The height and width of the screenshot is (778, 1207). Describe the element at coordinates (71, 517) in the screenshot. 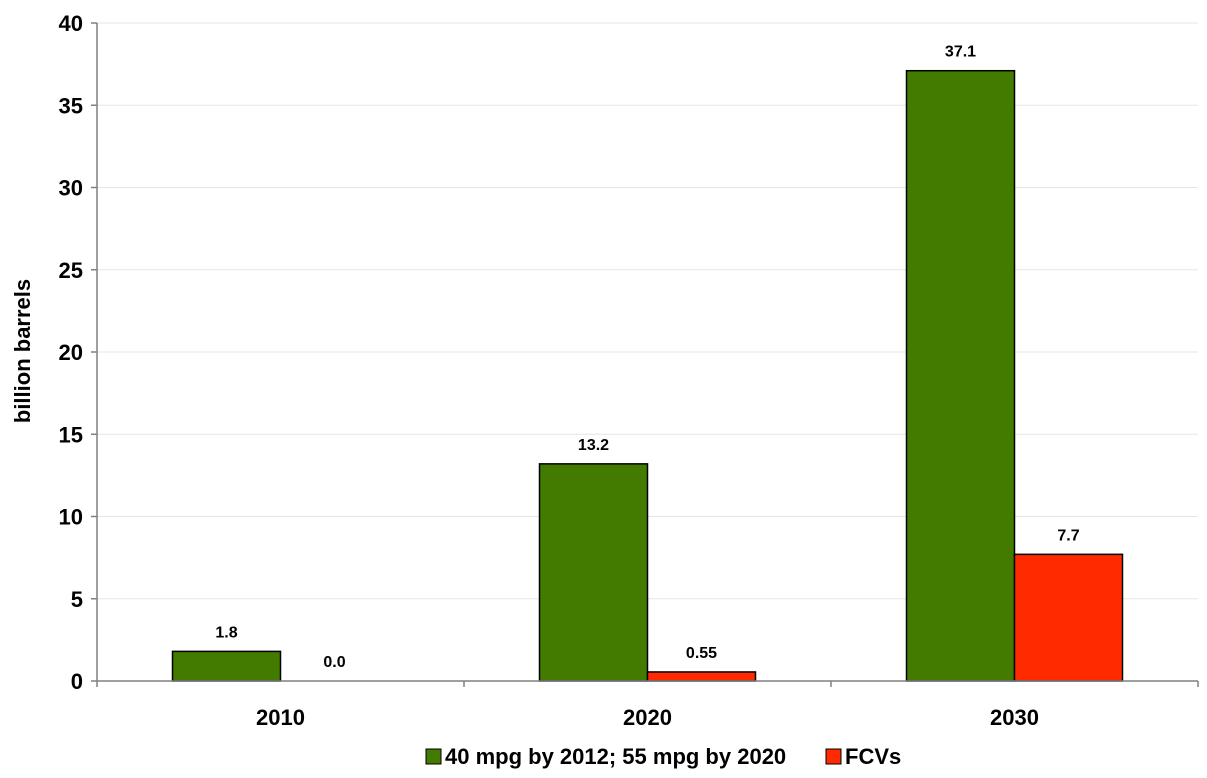

I see `y-tick-label: 10` at that location.